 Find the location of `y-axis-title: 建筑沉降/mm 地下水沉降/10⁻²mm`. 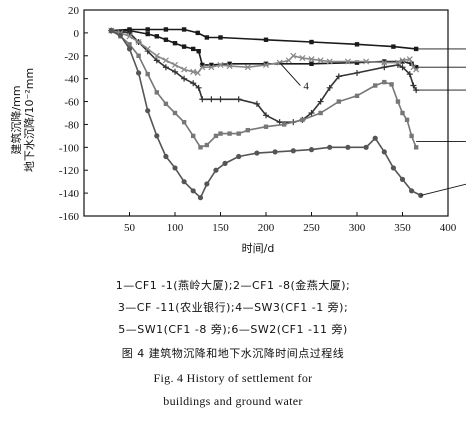

y-axis-title: 建筑沉降/mm 地下水沉降/10⁻²mm is located at coordinates (22, 120).